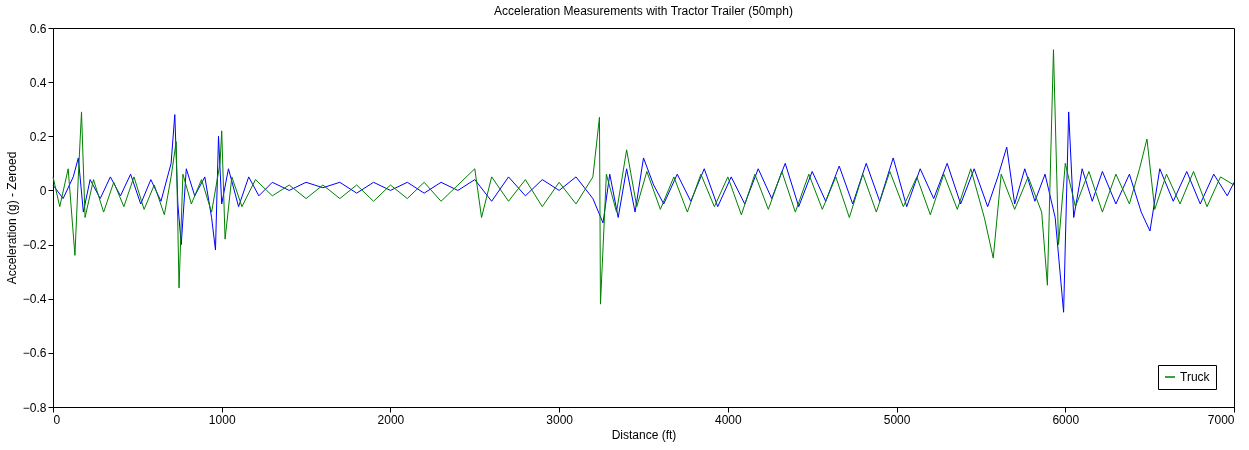 Image resolution: width=1249 pixels, height=450 pixels. Describe the element at coordinates (34, 353) in the screenshot. I see `y-tick-label: −0.6` at that location.